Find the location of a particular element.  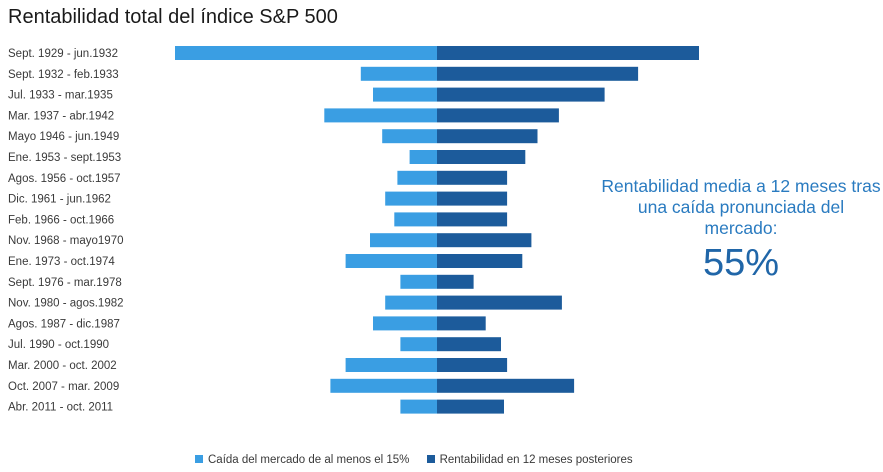

category-label: Dic. 1961 - jun.1962 is located at coordinates (59, 200).